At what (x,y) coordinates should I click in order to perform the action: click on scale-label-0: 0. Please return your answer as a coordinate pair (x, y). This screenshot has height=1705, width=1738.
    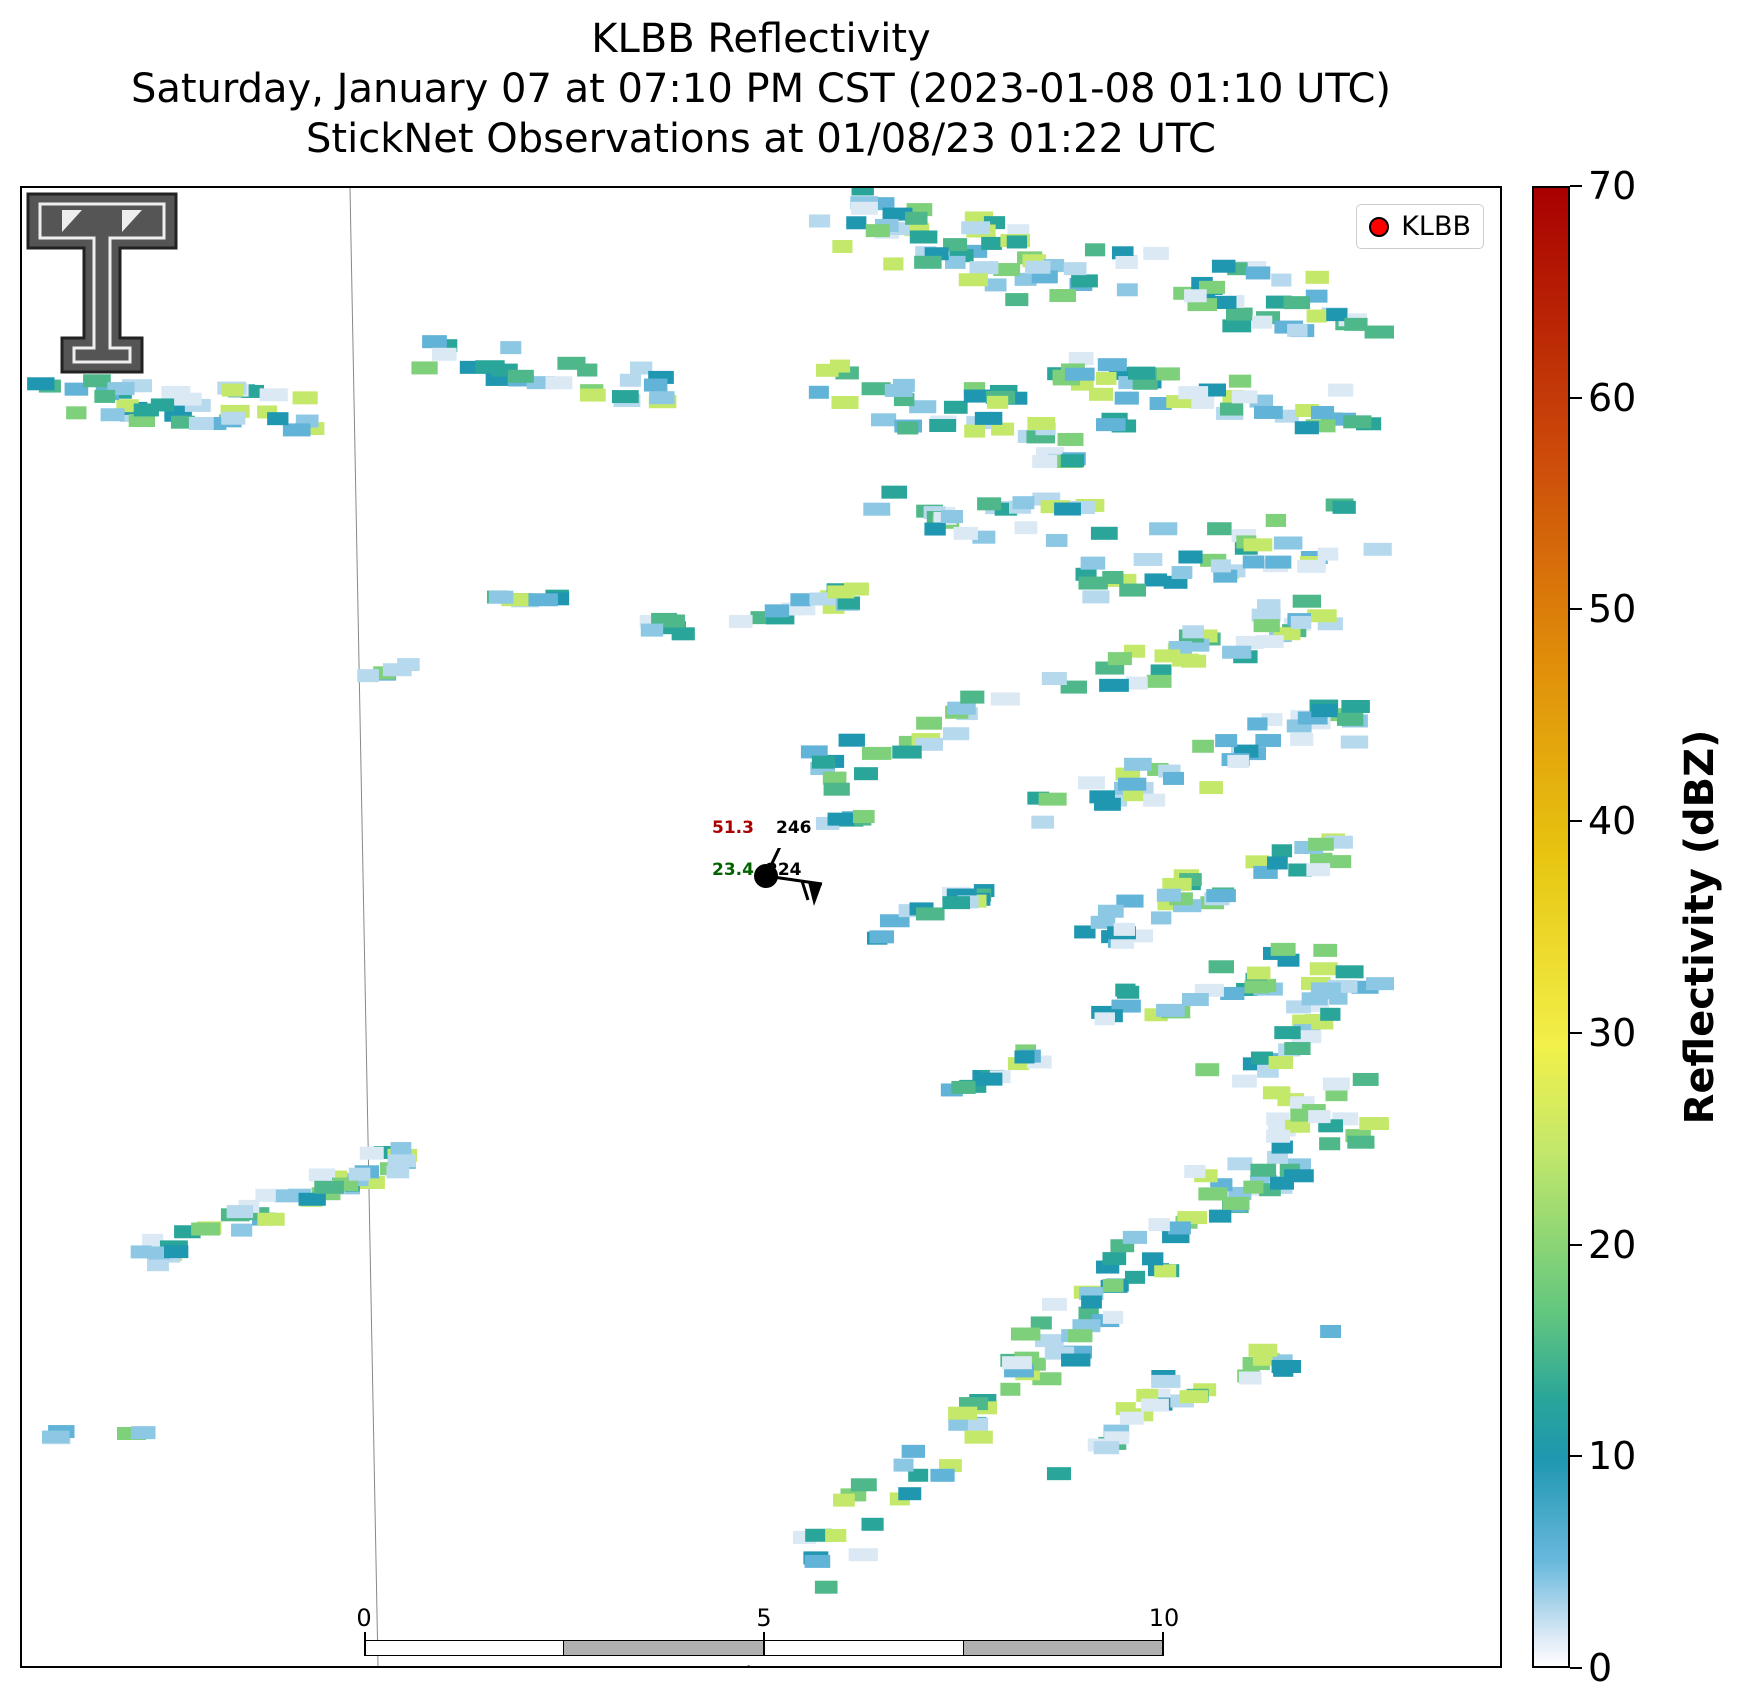
    Looking at the image, I should click on (364, 1618).